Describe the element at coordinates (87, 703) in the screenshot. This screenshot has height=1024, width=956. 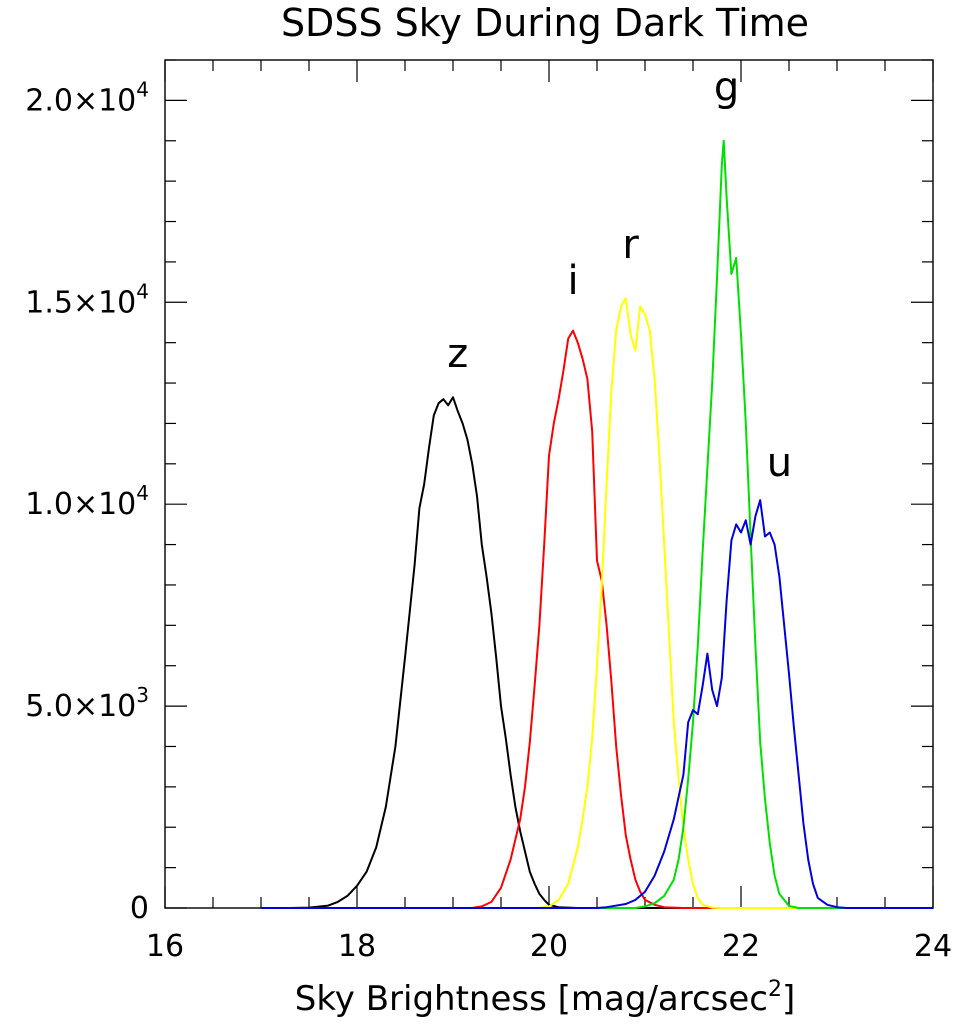
I see `y-tick-label: 5.0×10³` at that location.